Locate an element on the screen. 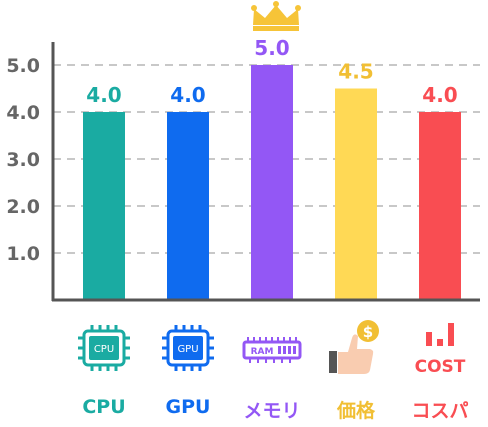 The height and width of the screenshot is (427, 488). crown-icon is located at coordinates (276, 16).